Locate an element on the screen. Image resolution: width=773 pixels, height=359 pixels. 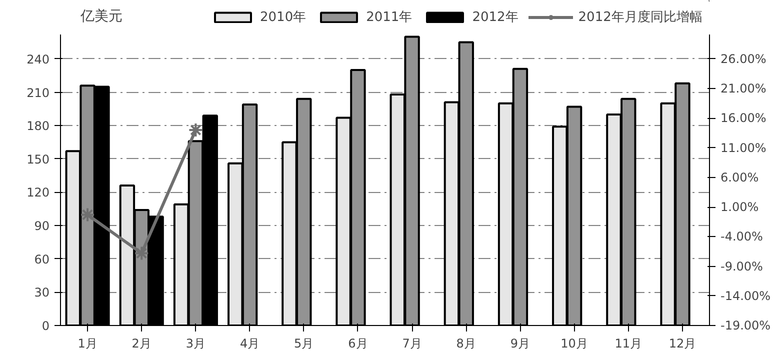
y-tick-label: 150 is located at coordinates (38, 159).